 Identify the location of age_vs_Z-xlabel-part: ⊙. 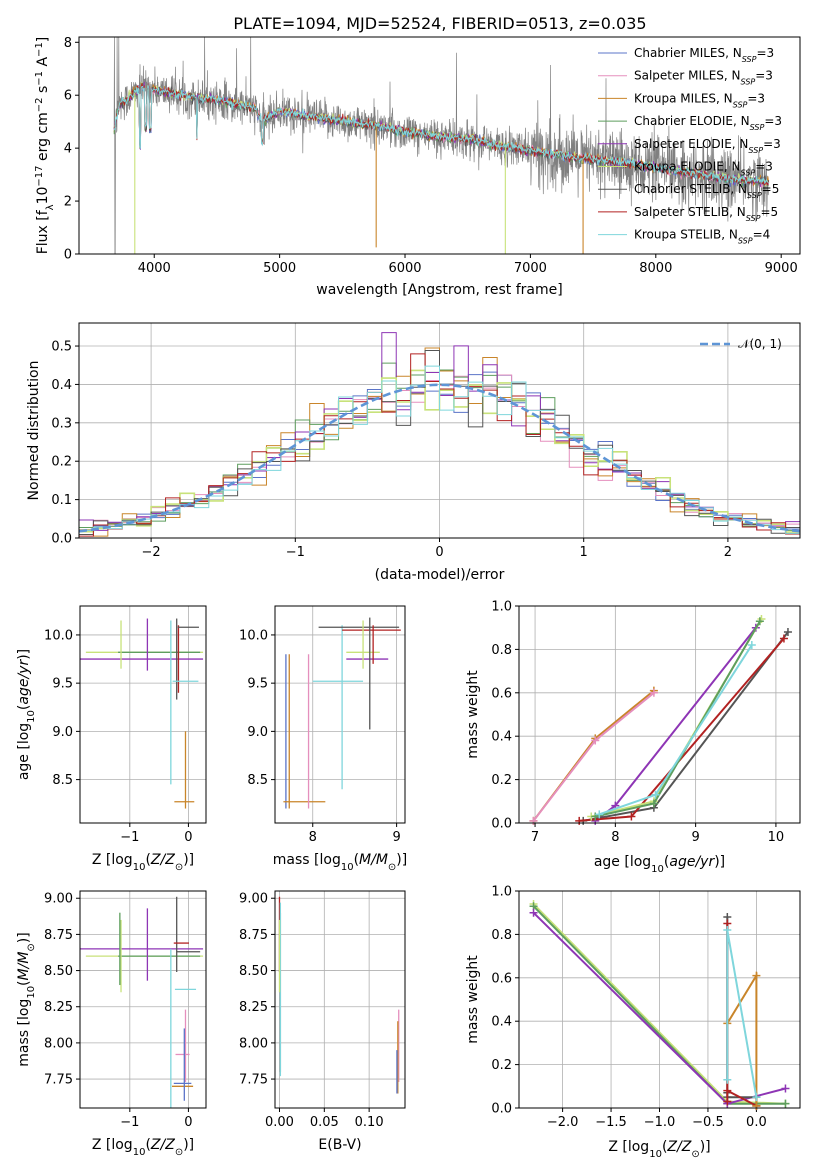
(179, 867).